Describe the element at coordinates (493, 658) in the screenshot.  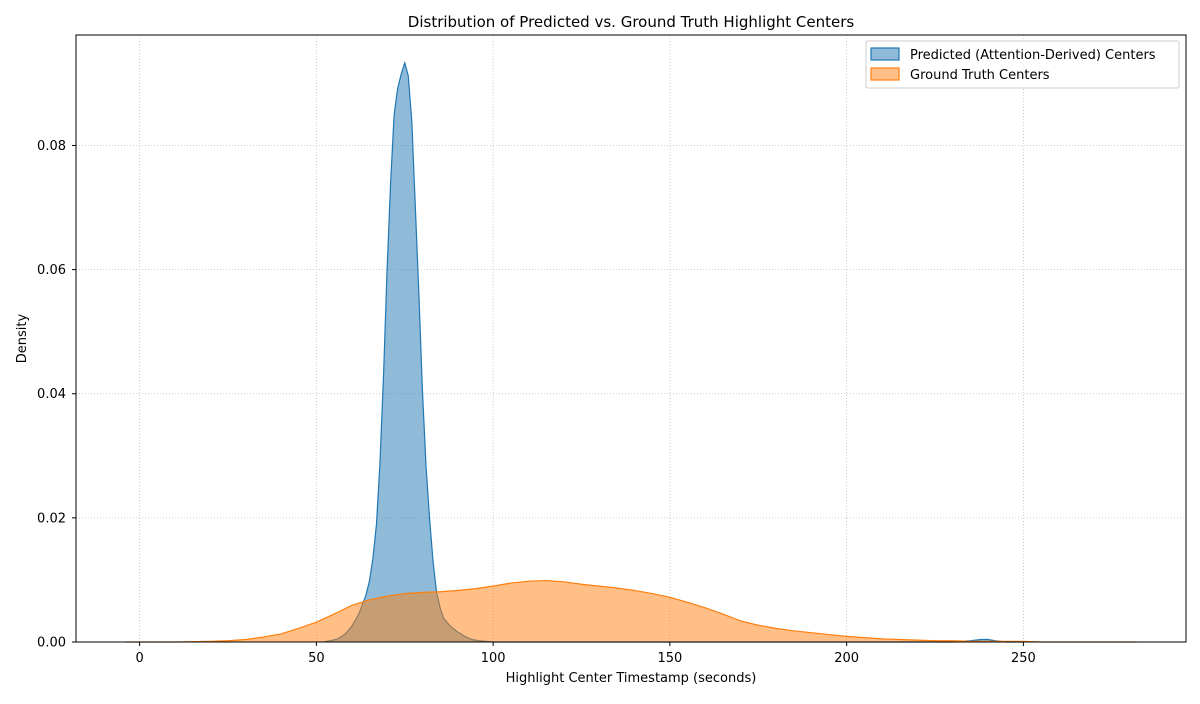
I see `x-tick-label: 100` at that location.